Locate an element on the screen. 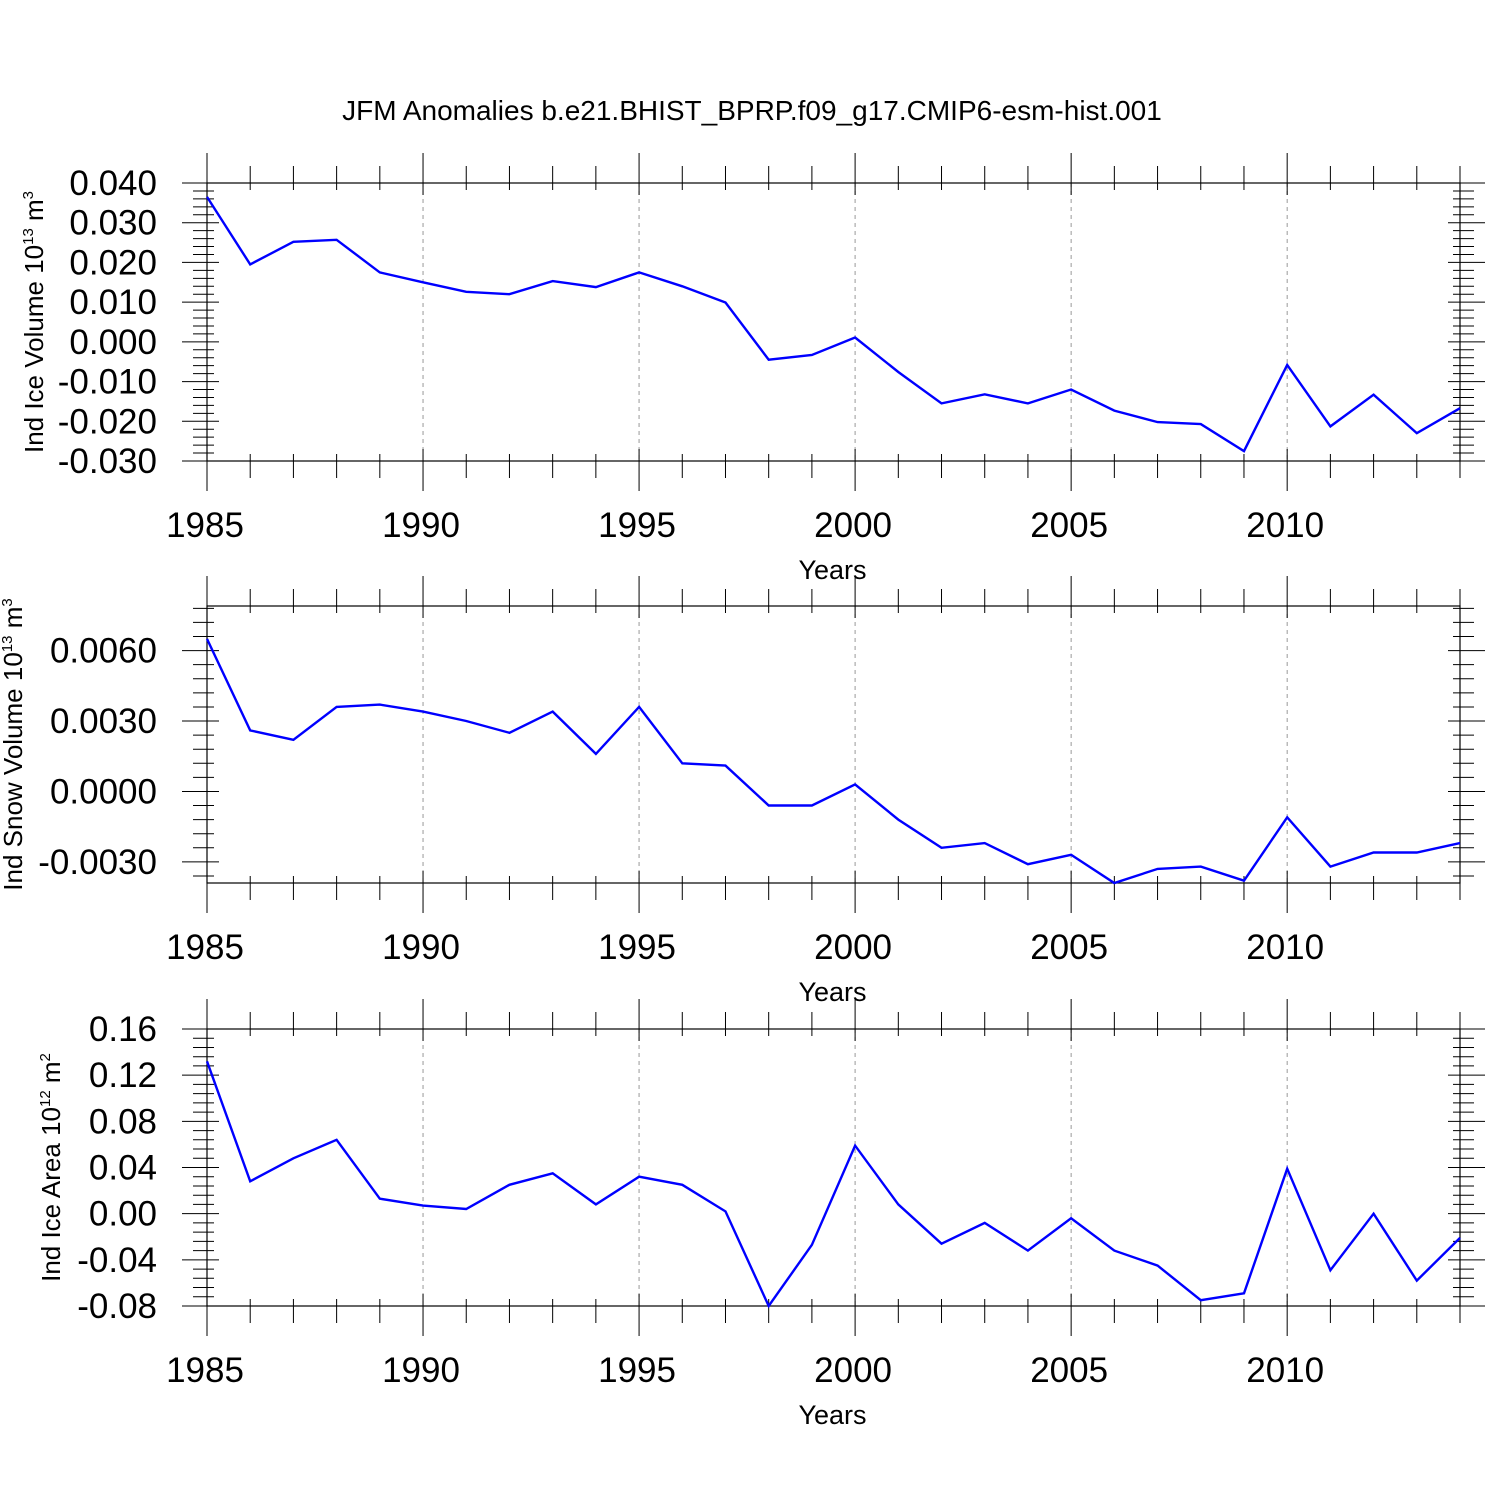  y-axis-label: Ind Ice Volume 1013 m3 is located at coordinates (34, 322).